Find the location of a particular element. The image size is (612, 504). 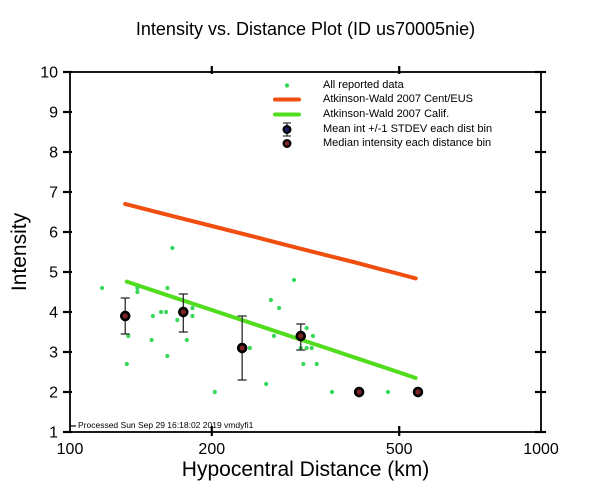

y-tick-label: 5 is located at coordinates (53, 273).